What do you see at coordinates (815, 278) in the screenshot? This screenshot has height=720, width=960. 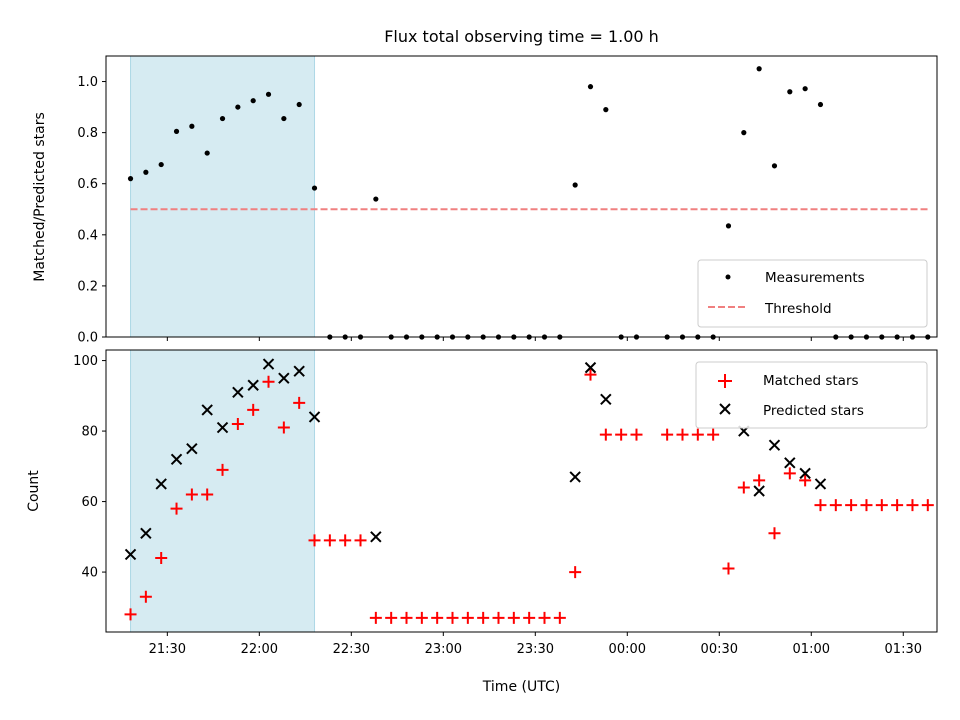 I see `legend-measurements-label: Measurements` at bounding box center [815, 278].